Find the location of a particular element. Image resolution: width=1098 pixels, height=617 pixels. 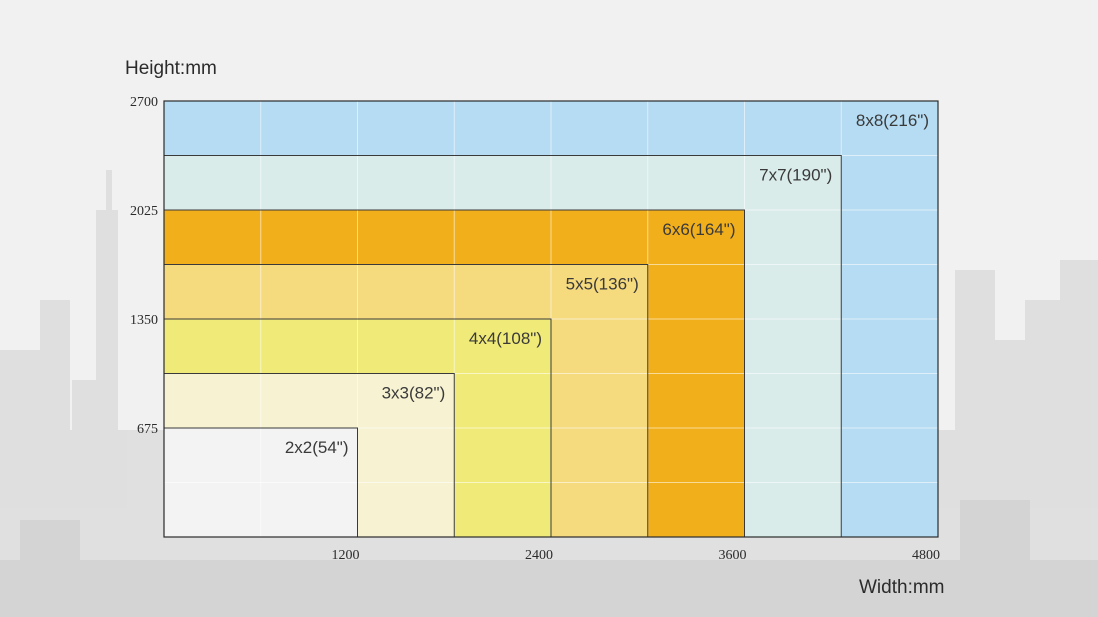

size-label-2x2-54: 2x2(54") is located at coordinates (317, 447).